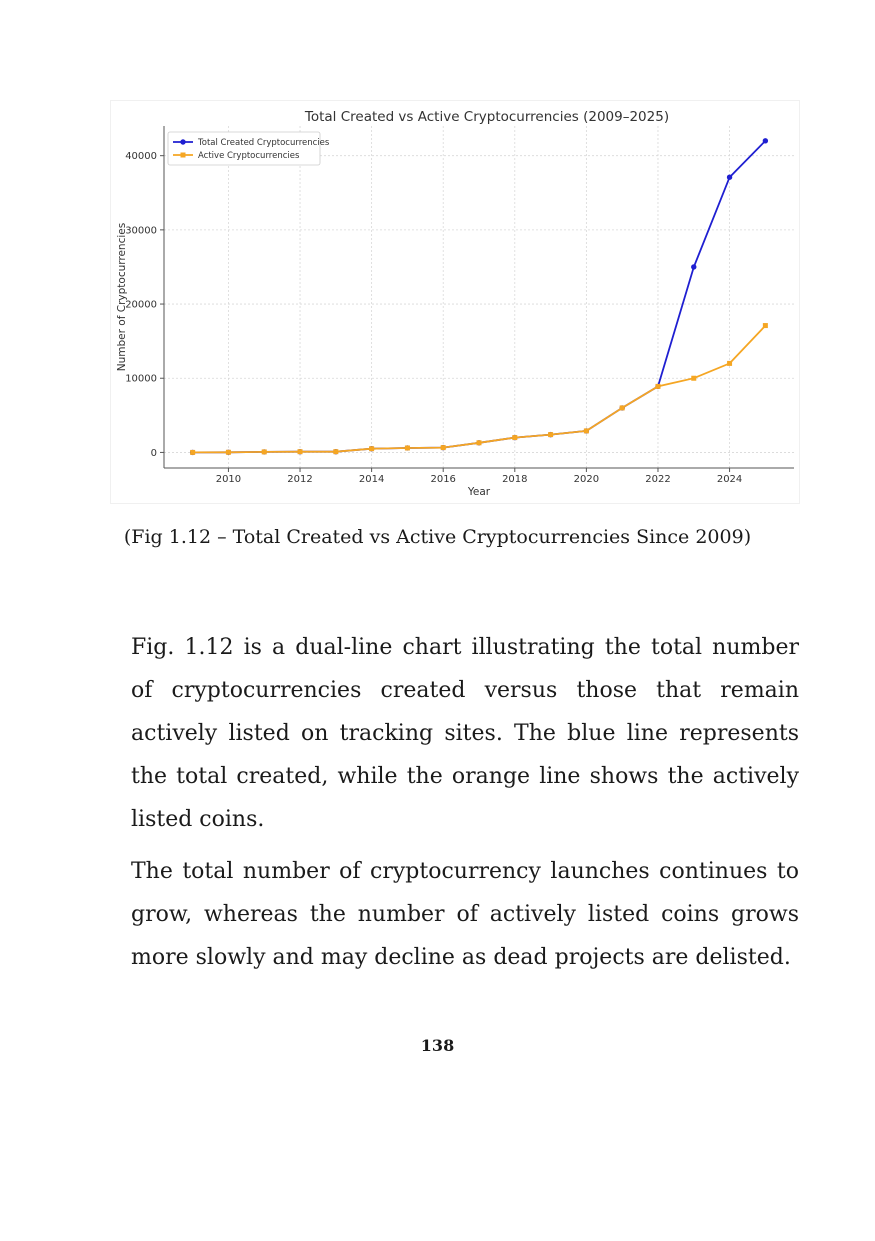 Image resolution: width=875 pixels, height=1241 pixels. I want to click on legend-box, so click(244, 148).